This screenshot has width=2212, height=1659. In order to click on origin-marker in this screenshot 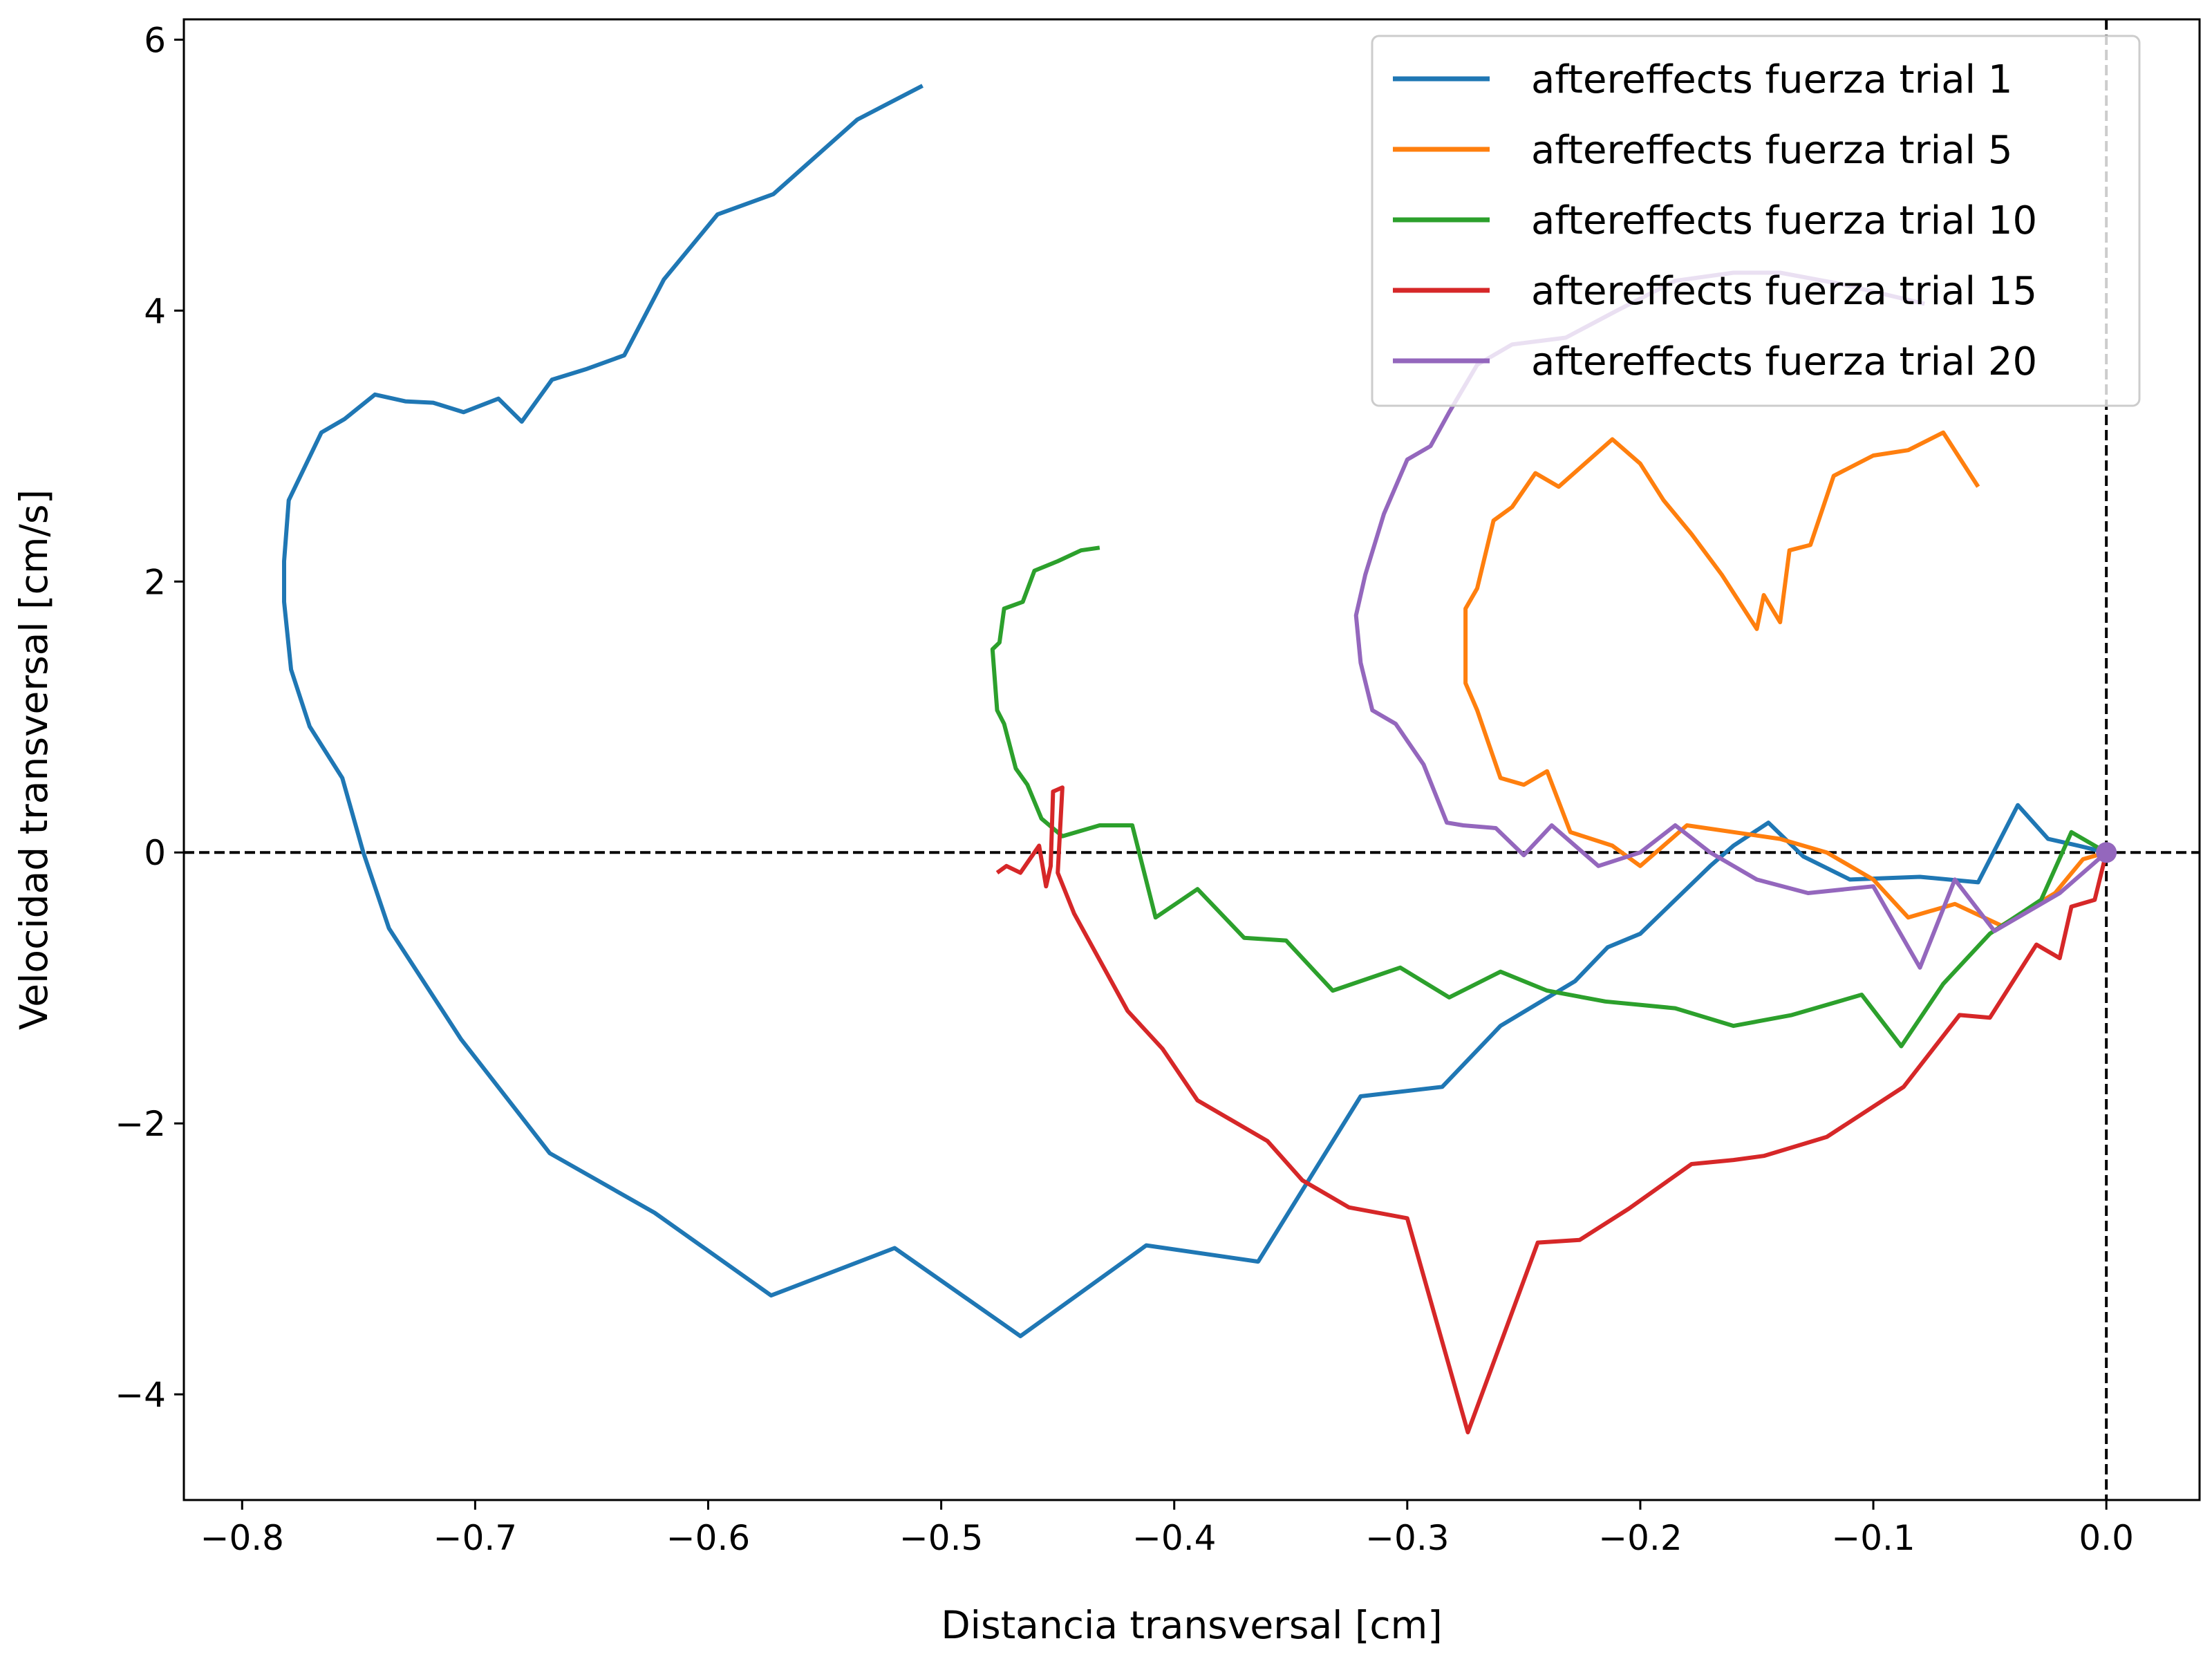, I will do `click(2107, 852)`.